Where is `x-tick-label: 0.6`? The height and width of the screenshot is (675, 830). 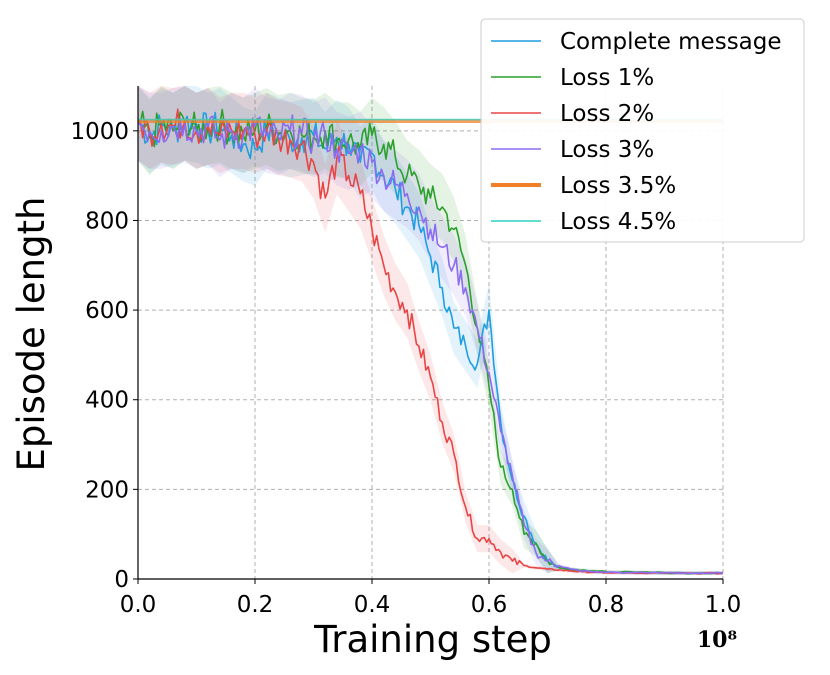 x-tick-label: 0.6 is located at coordinates (489, 605).